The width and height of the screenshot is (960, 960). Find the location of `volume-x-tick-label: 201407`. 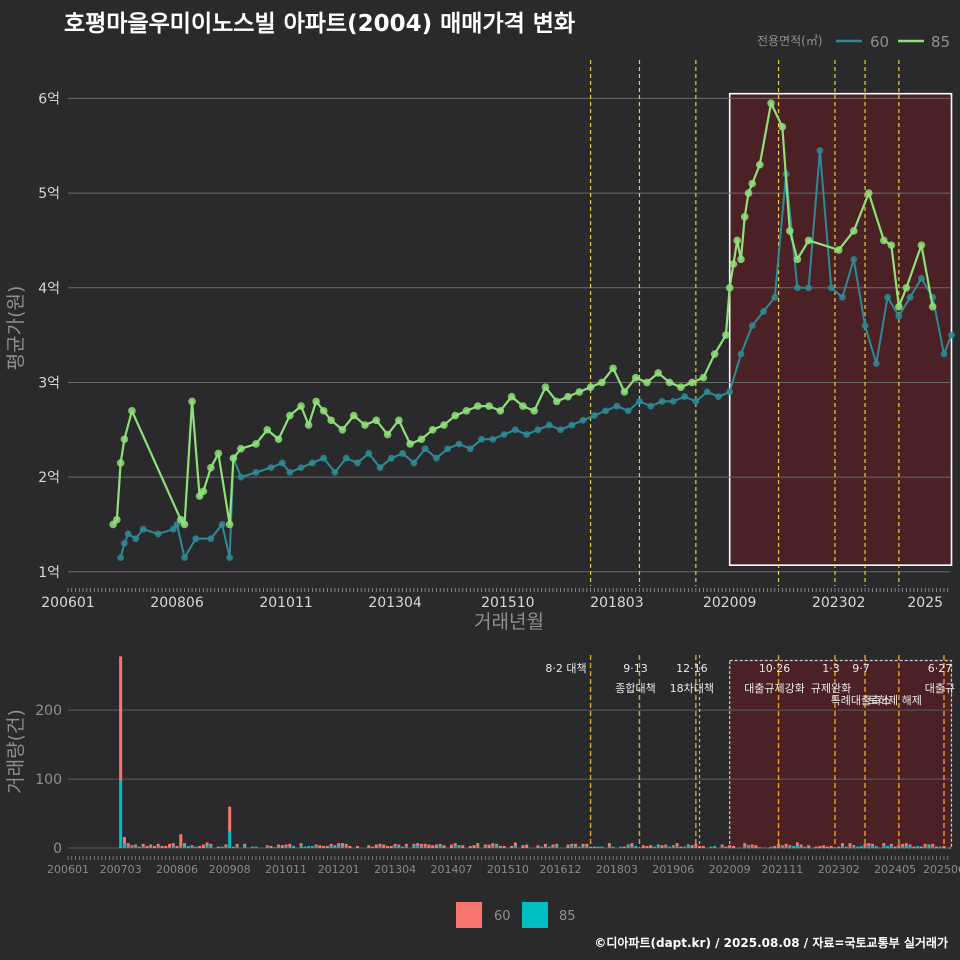

volume-x-tick-label: 201407 is located at coordinates (451, 869).